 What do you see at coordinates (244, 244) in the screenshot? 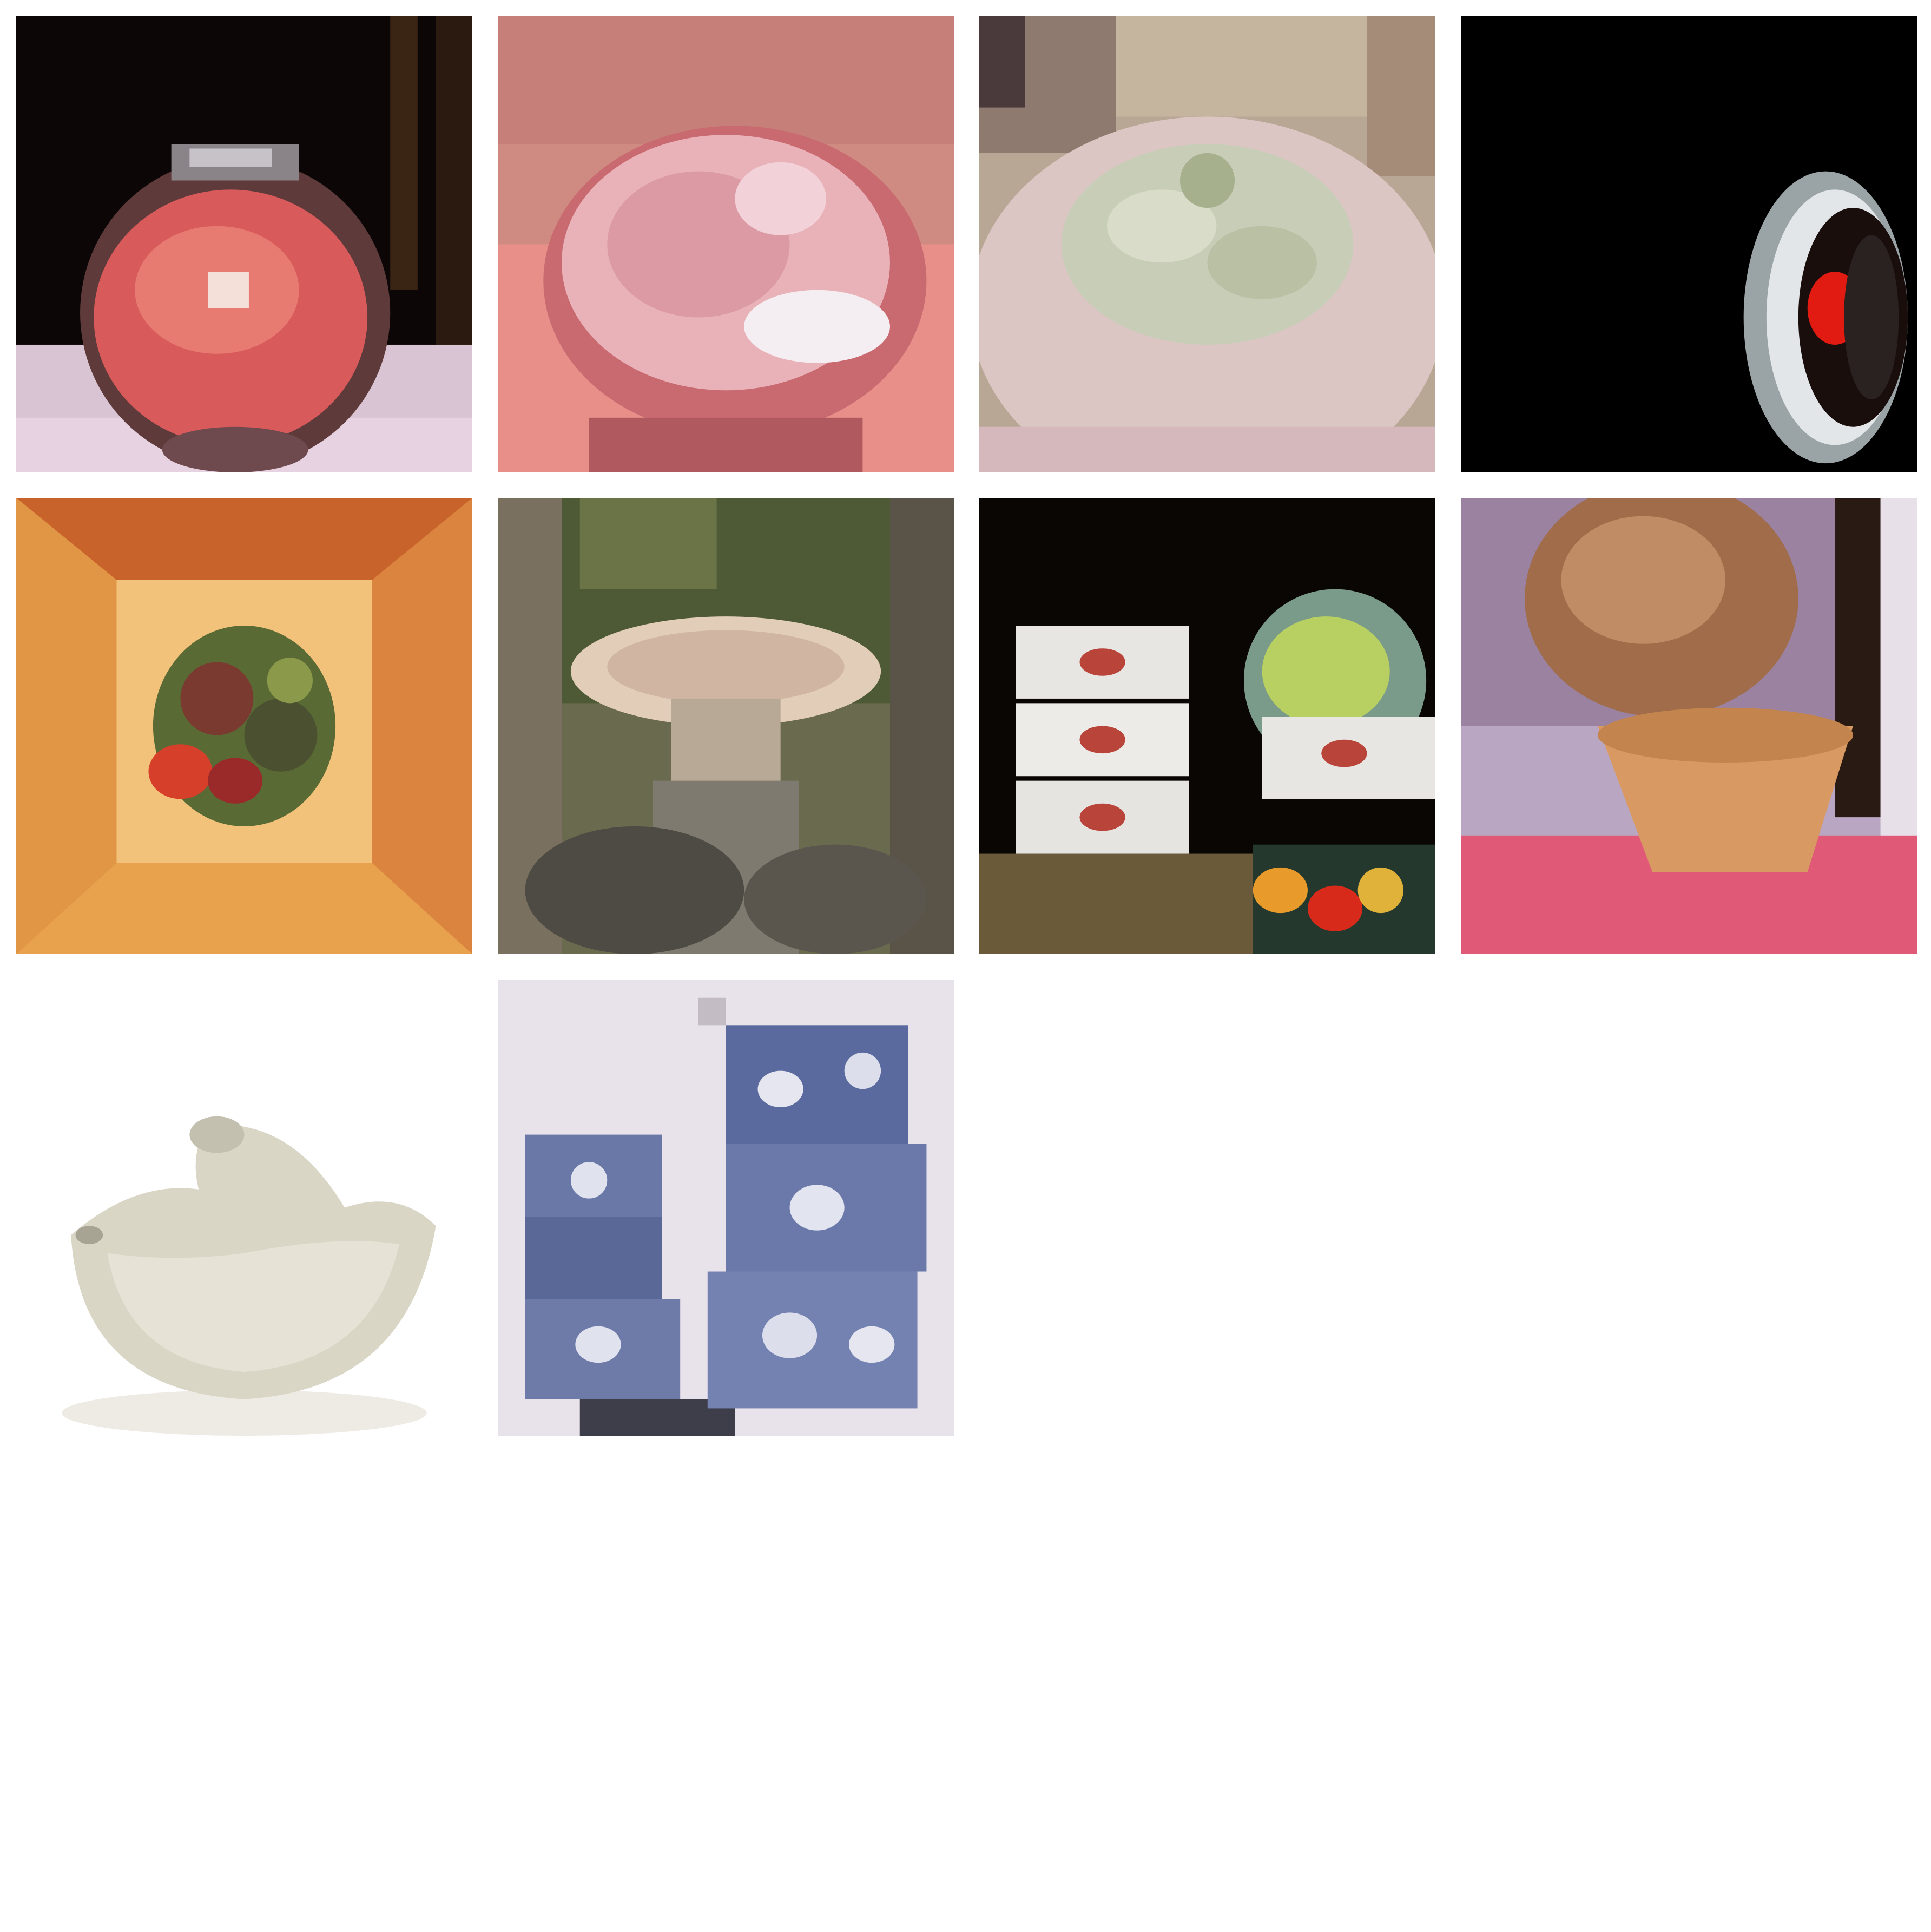
I see `bowl-red-glass-icon` at bounding box center [244, 244].